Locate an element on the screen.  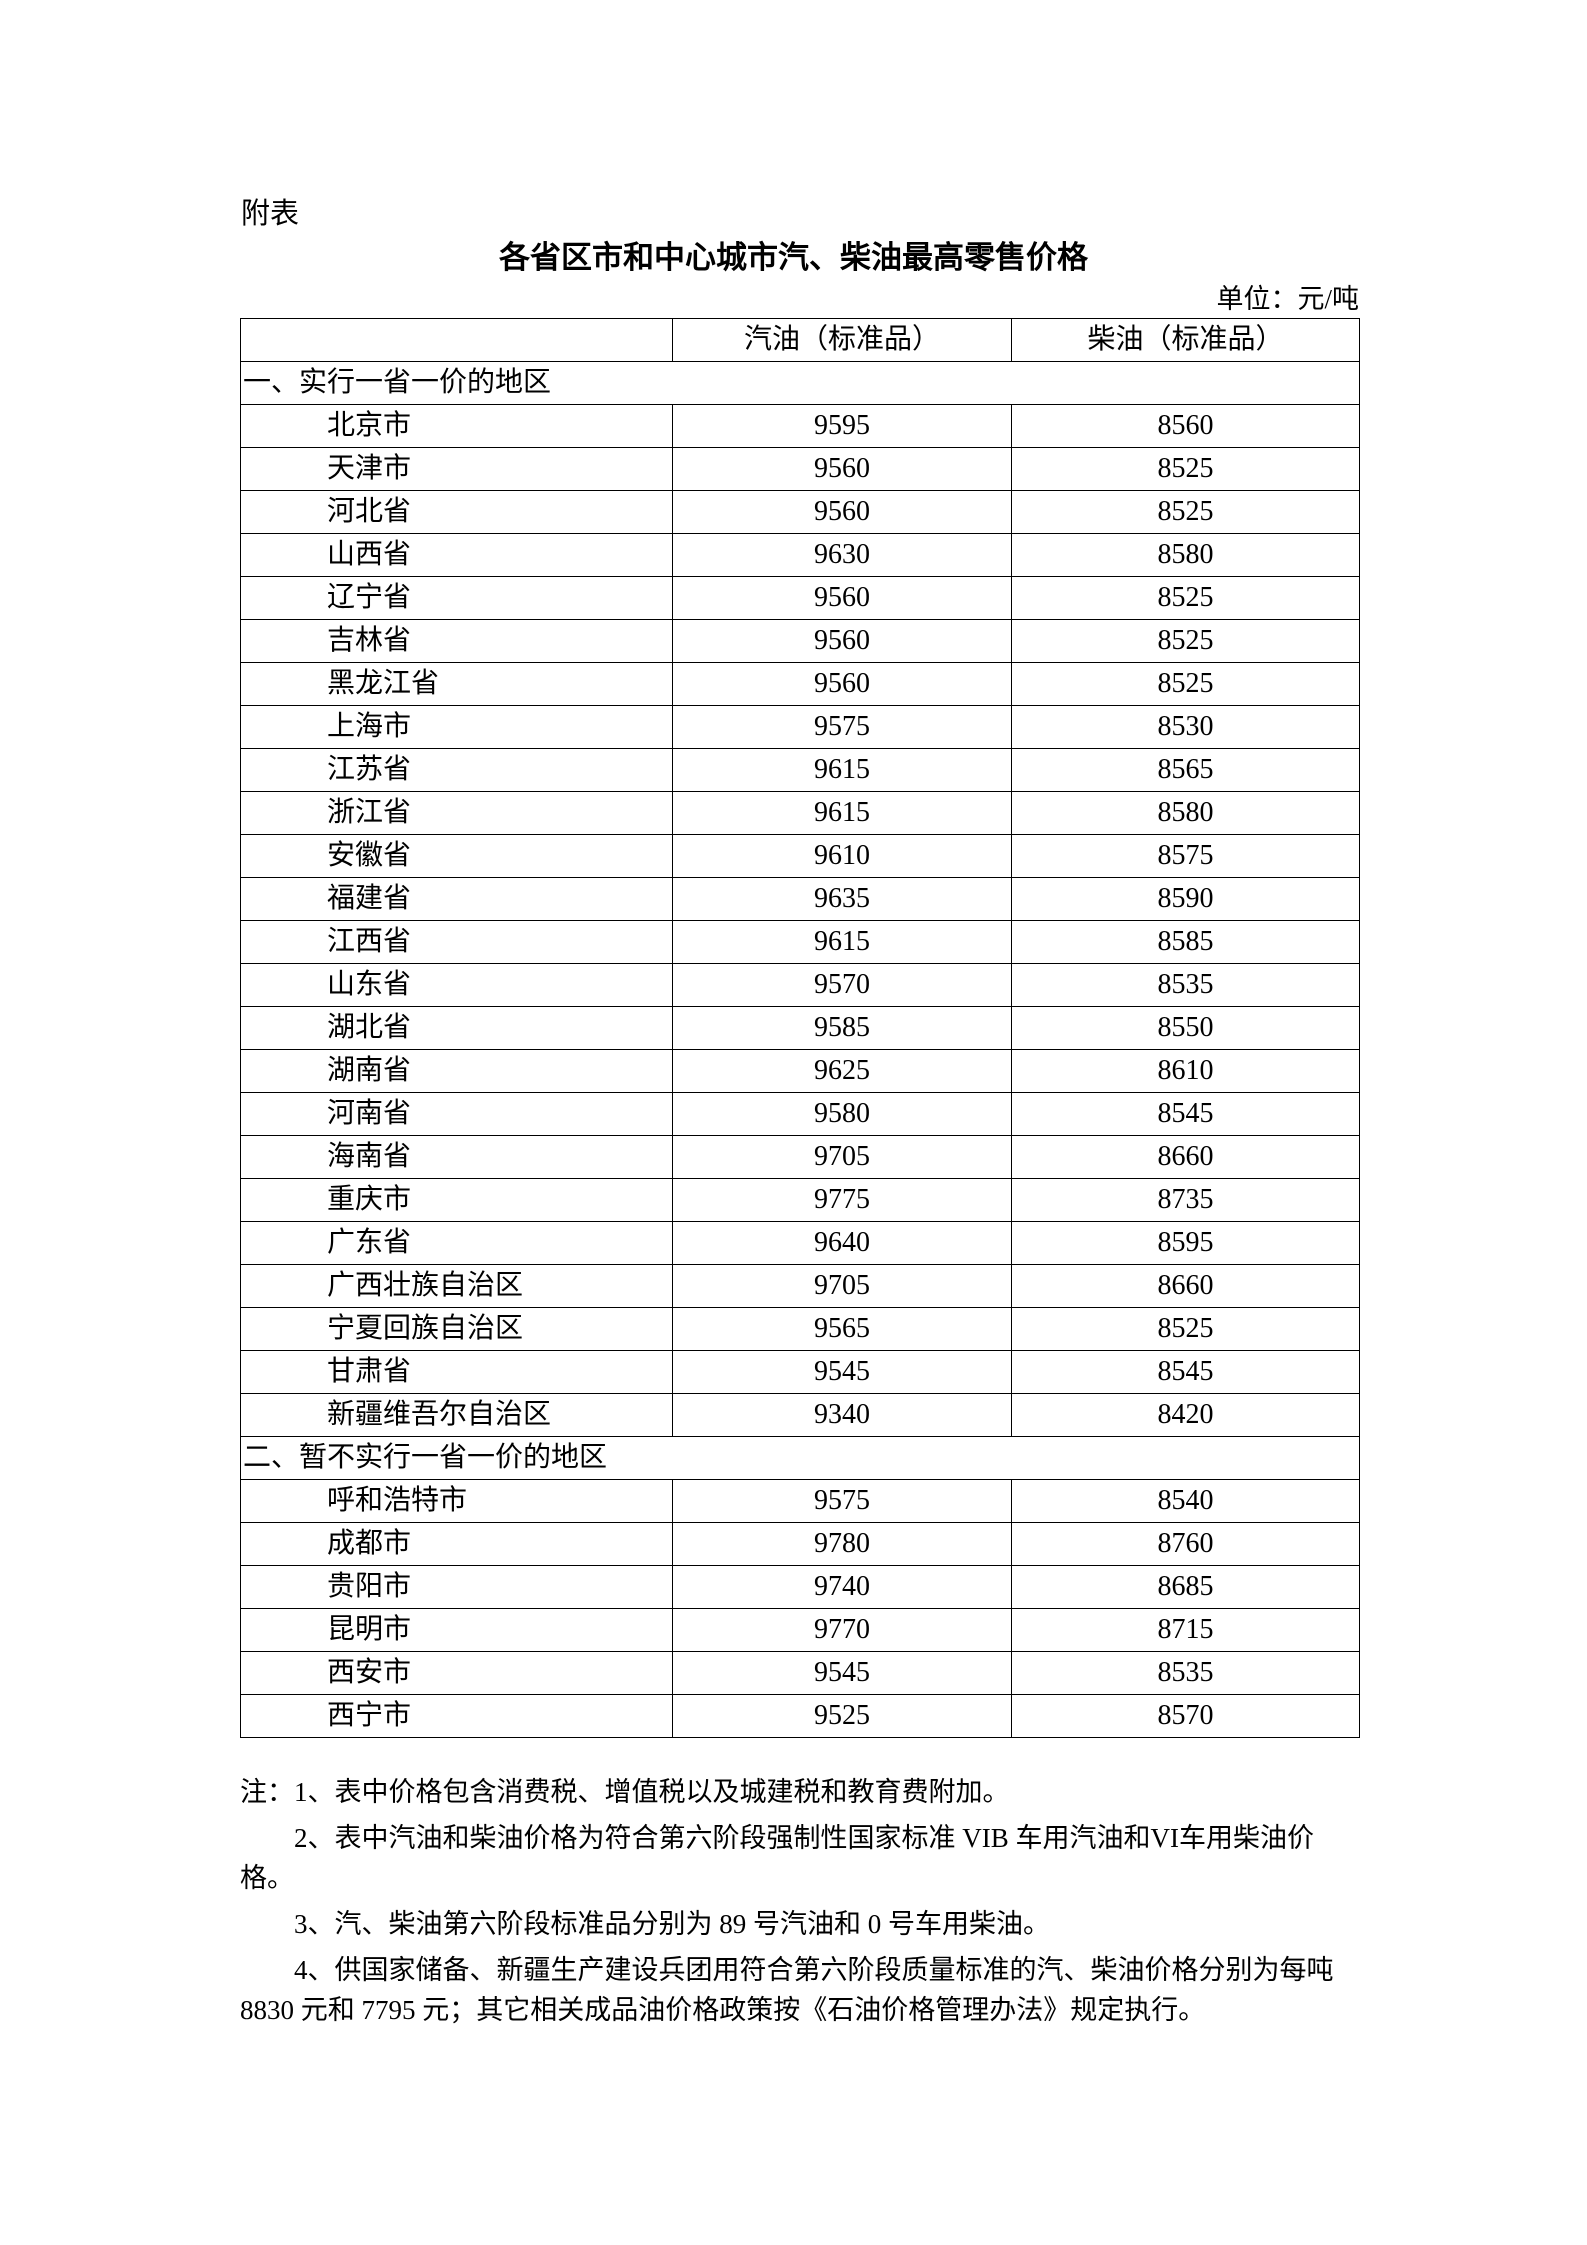
region-cell: 上海市 is located at coordinates (456, 727).